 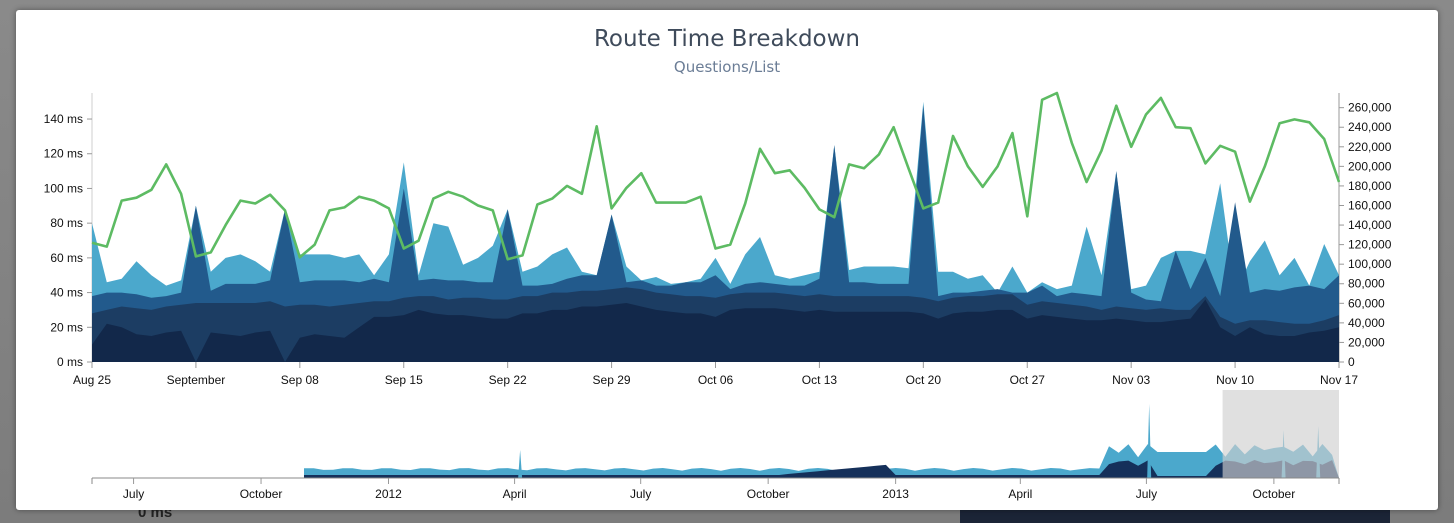 What do you see at coordinates (196, 380) in the screenshot?
I see `x-tick-label: September` at bounding box center [196, 380].